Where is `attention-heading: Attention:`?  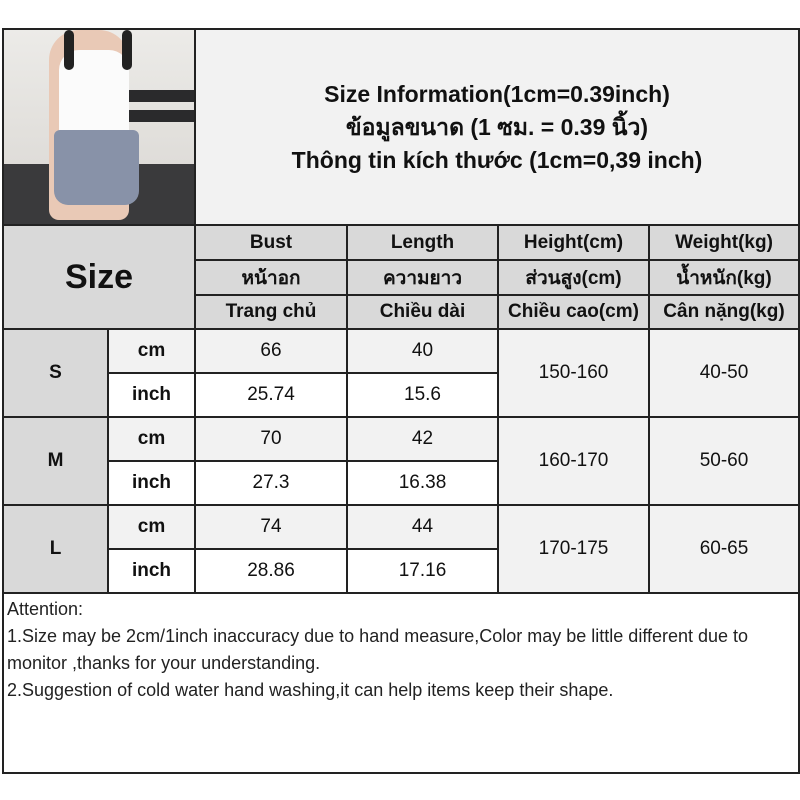
attention-heading: Attention: is located at coordinates (45, 609).